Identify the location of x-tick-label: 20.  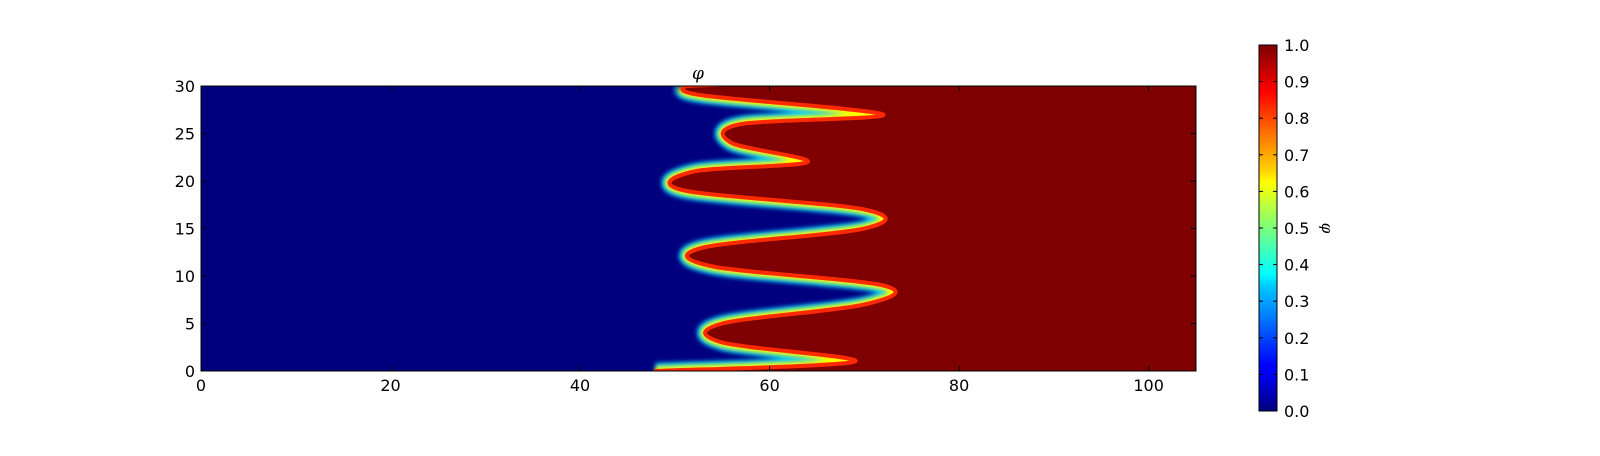
(390, 385).